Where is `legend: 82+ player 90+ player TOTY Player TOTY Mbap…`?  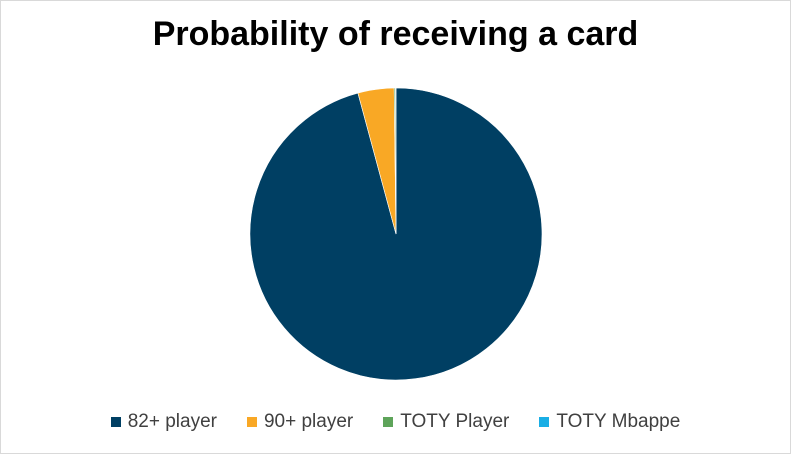
legend: 82+ player 90+ player TOTY Player TOTY Mbap… is located at coordinates (395, 422).